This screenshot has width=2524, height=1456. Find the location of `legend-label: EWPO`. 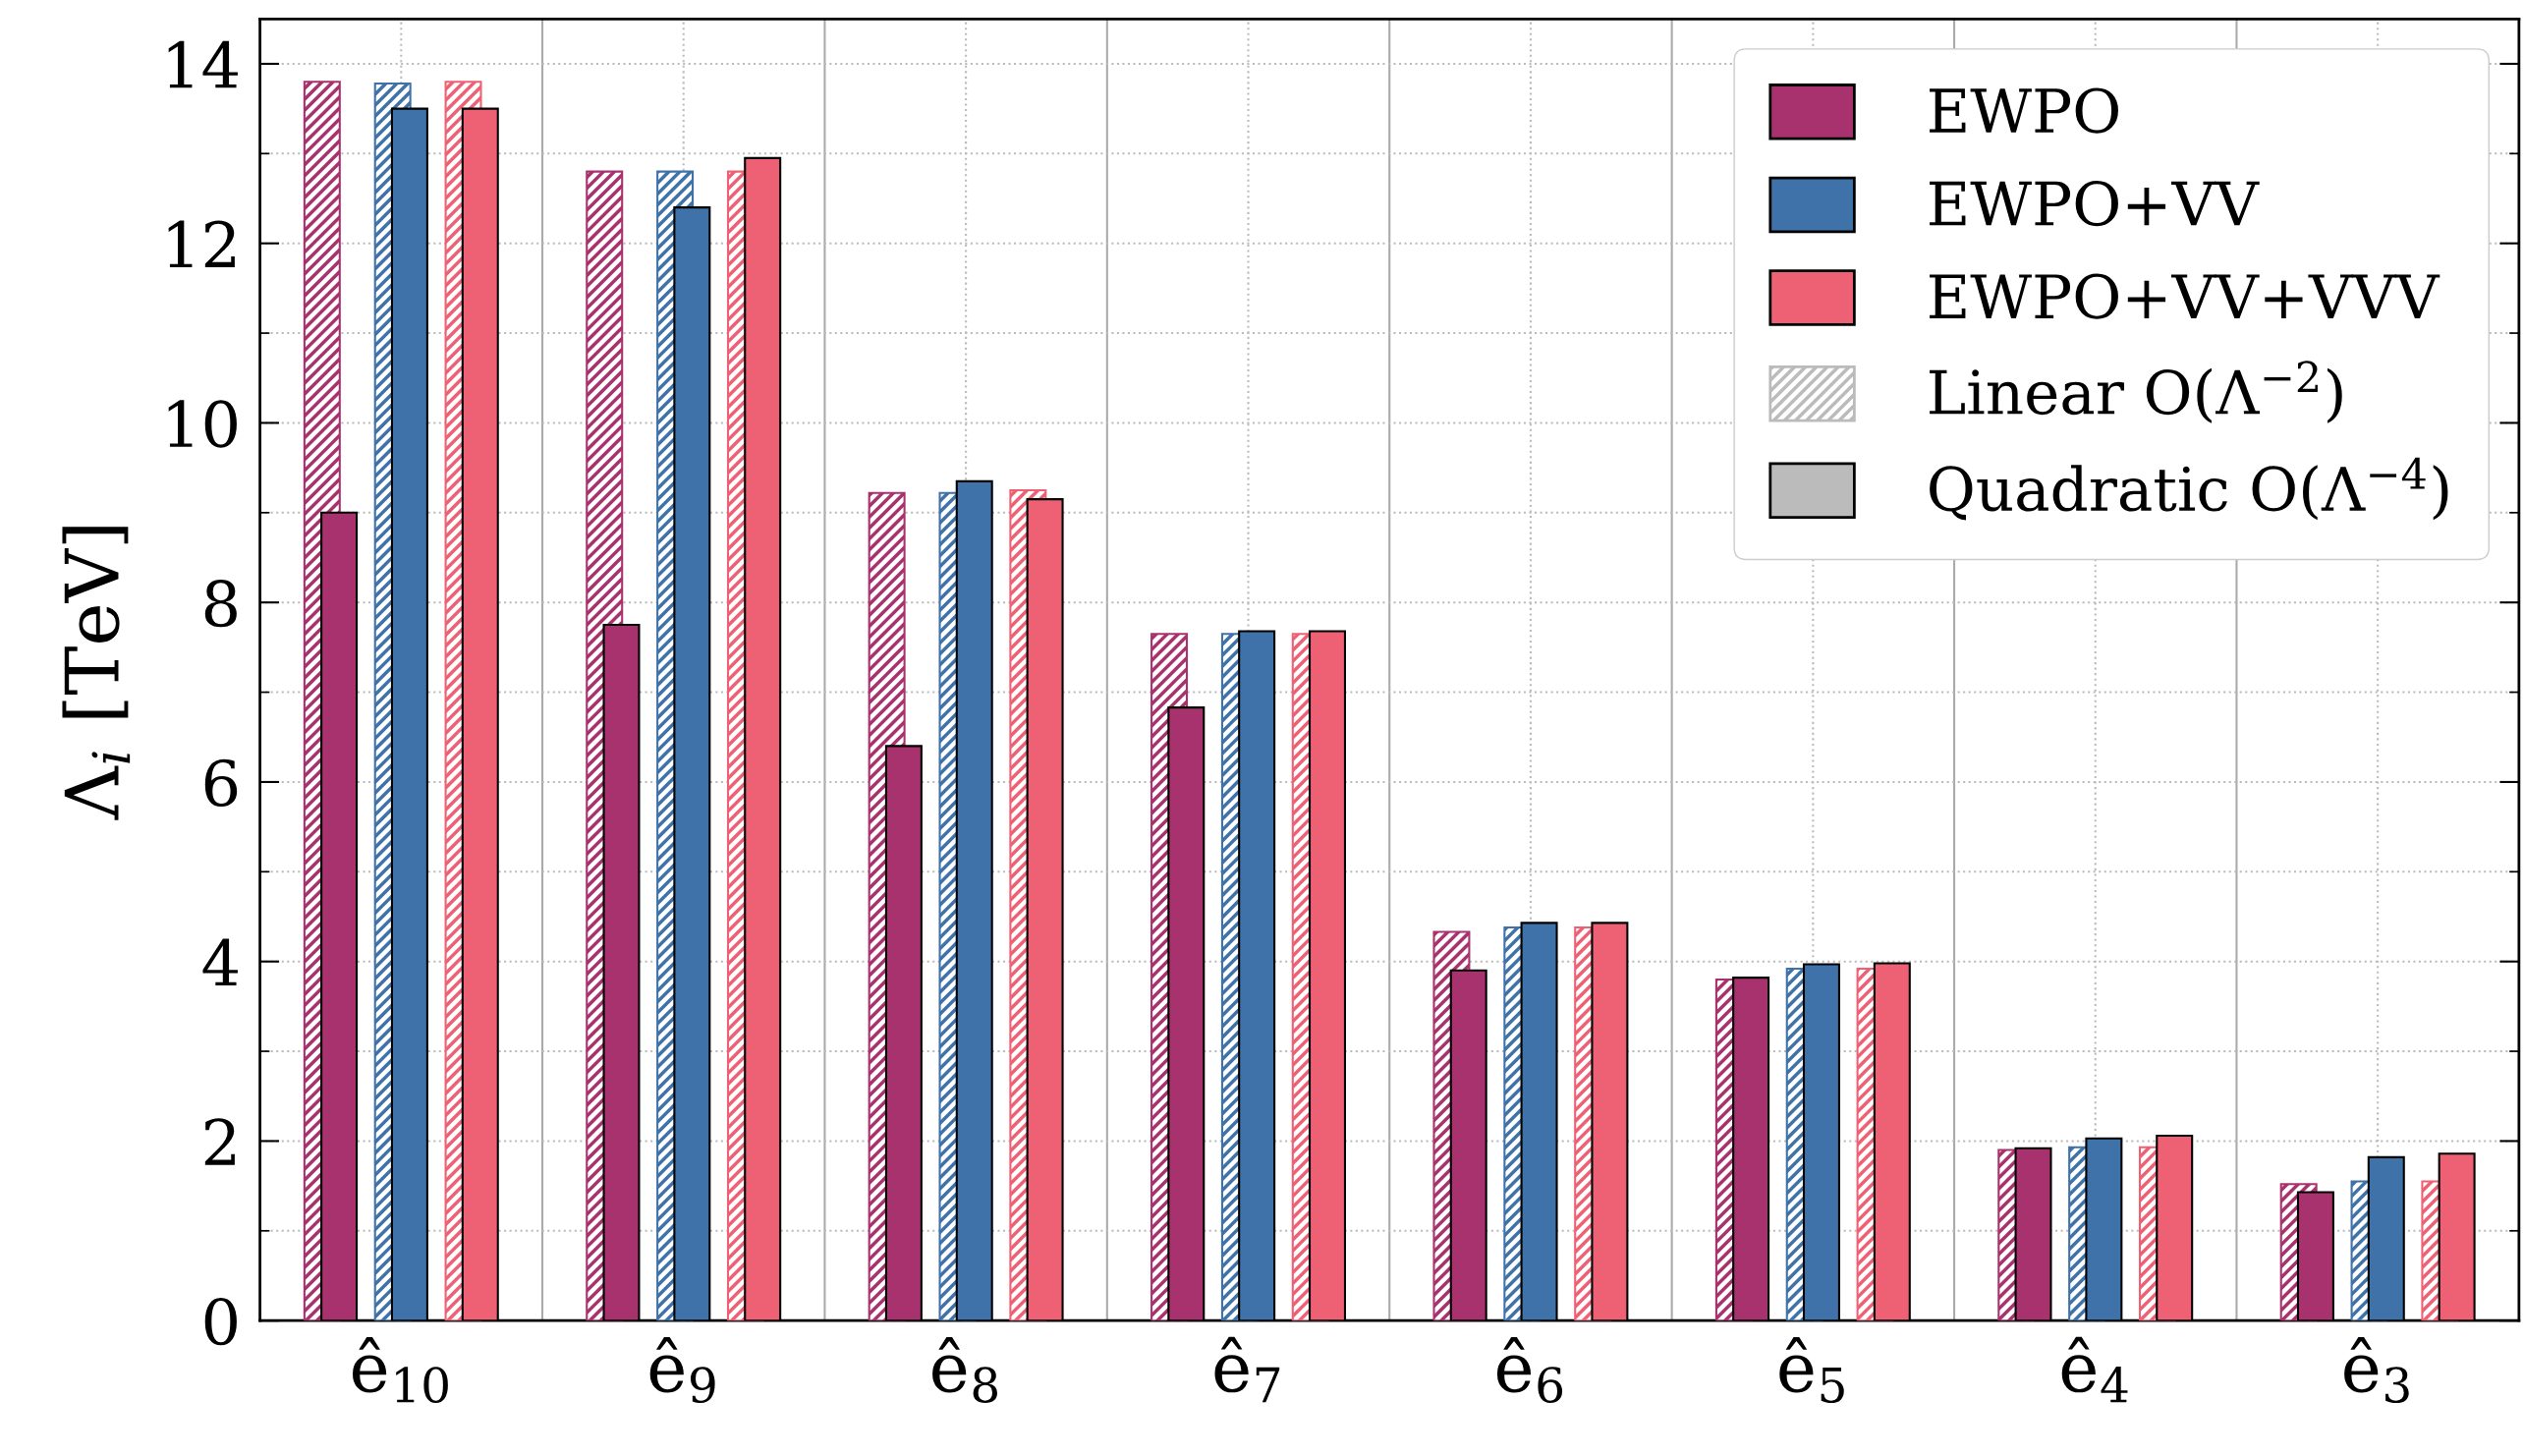

legend-label: EWPO is located at coordinates (2024, 110).